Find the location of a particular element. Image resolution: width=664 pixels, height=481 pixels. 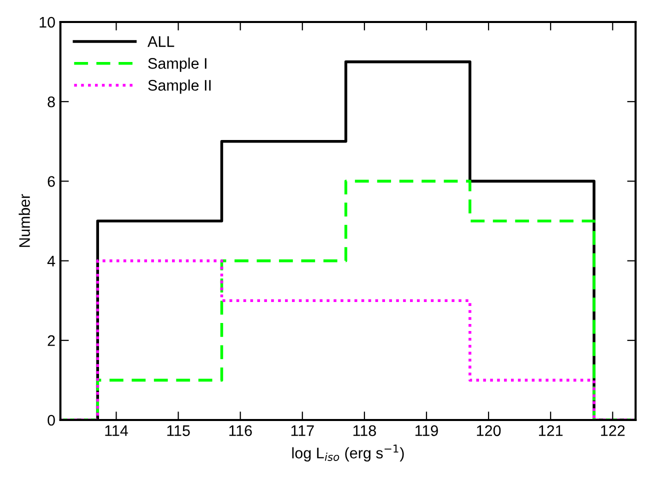

x-tick-label: 121 is located at coordinates (551, 430).